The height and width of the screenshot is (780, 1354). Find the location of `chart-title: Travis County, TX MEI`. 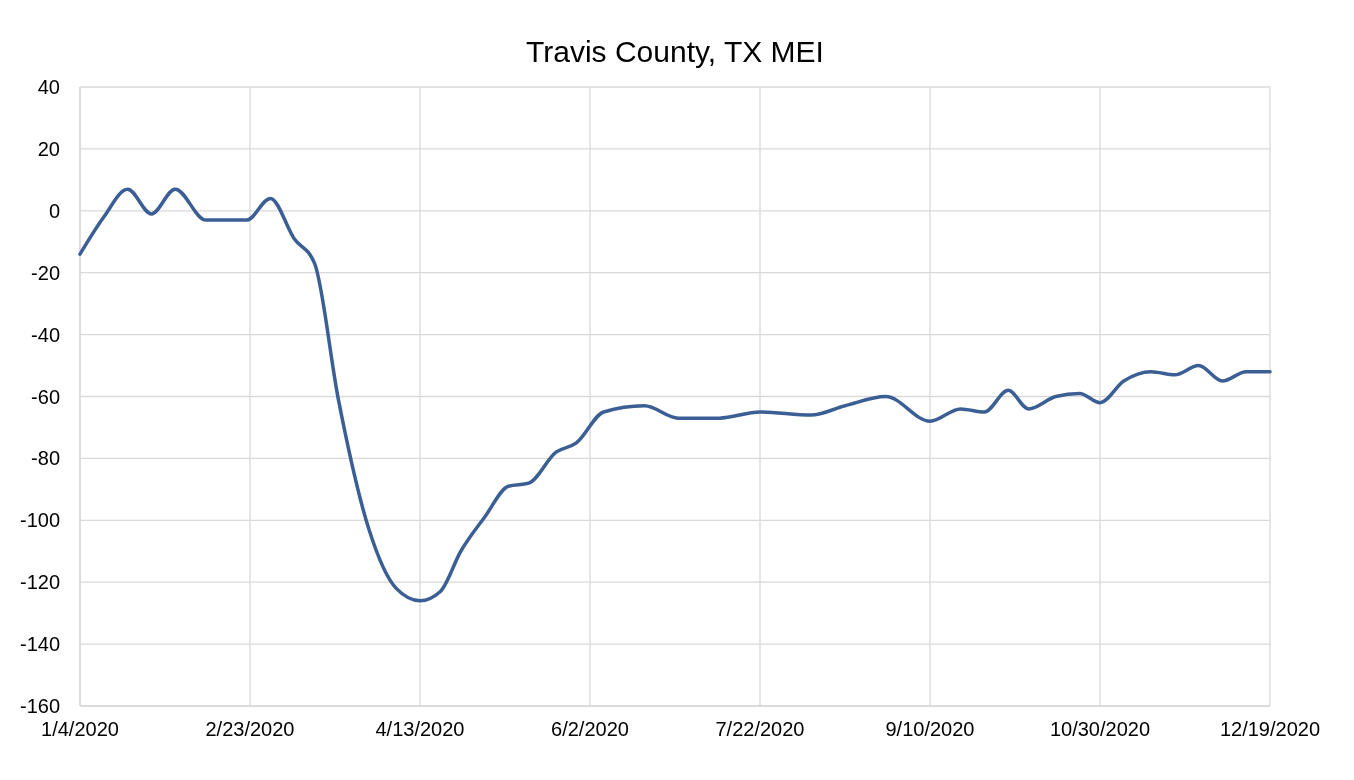

chart-title: Travis County, TX MEI is located at coordinates (675, 51).